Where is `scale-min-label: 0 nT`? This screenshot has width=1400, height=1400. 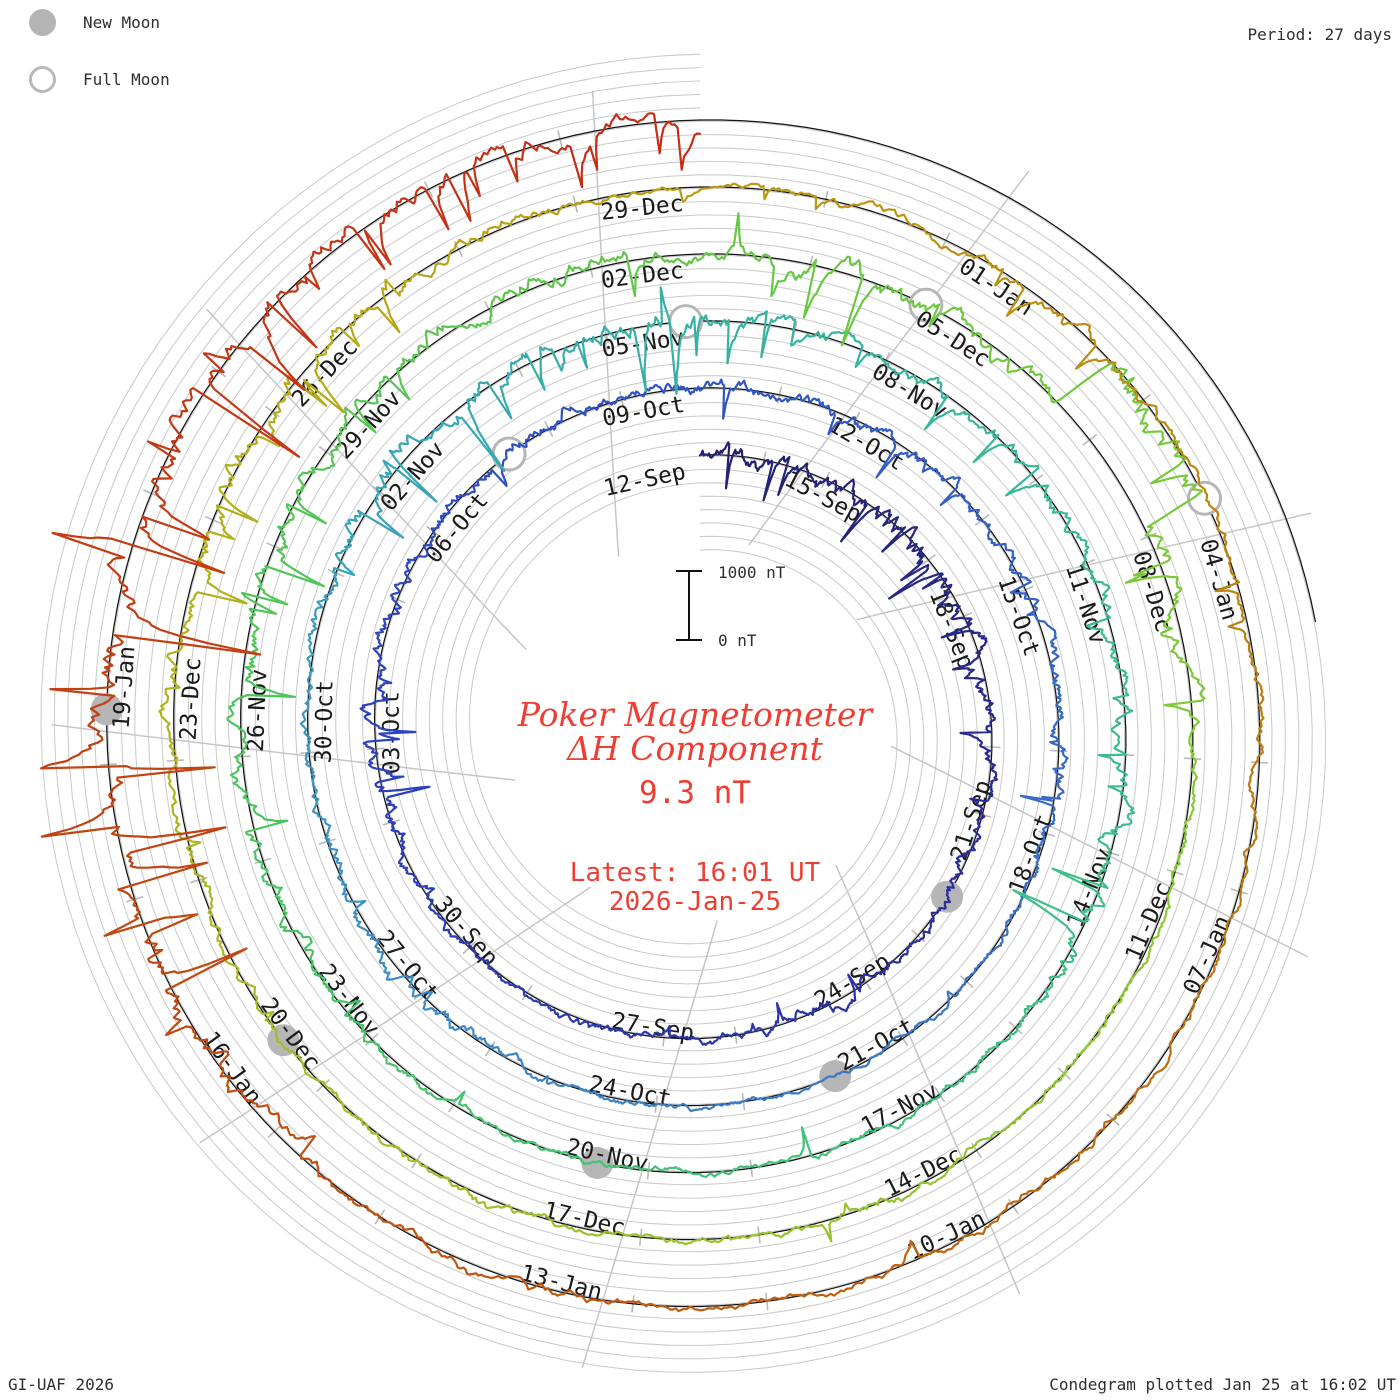 scale-min-label: 0 nT is located at coordinates (737, 640).